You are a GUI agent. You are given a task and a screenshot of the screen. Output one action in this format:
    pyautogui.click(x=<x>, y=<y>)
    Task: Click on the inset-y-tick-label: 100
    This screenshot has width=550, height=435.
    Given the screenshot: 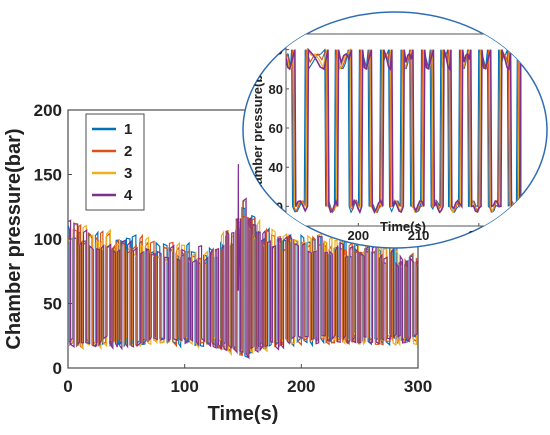 What is the action you would take?
    pyautogui.click(x=272, y=50)
    